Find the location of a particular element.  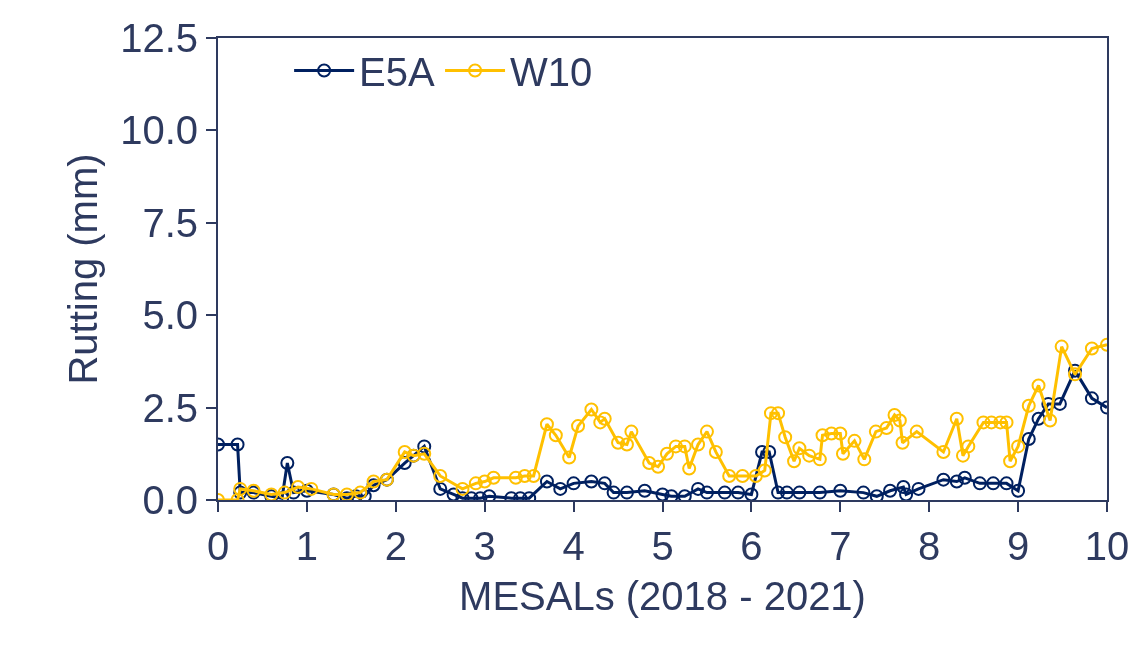

x-tick-label: 5 is located at coordinates (662, 546).